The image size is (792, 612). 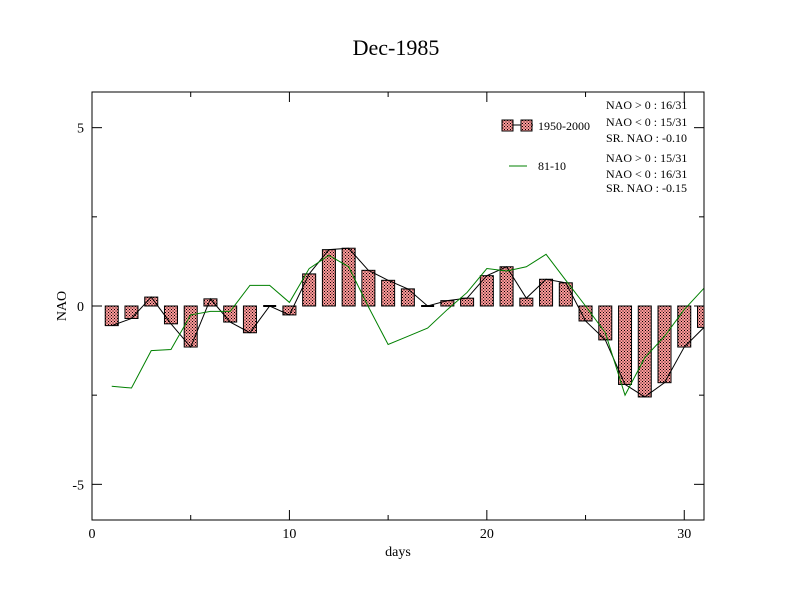 I want to click on stat-1950-sr: SR. NAO : -0.10, so click(x=646, y=138).